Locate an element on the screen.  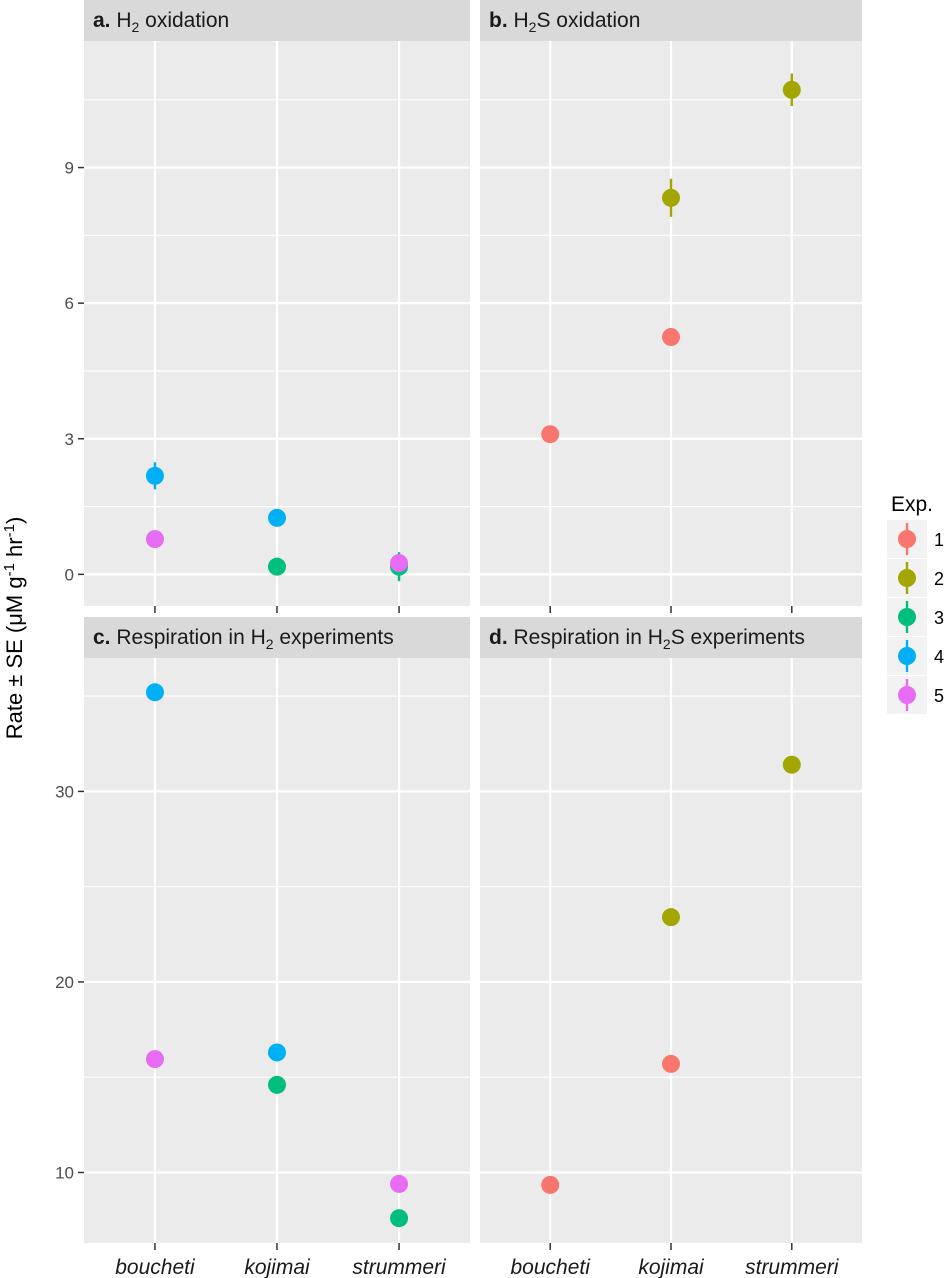
panel-title-text: S experiments is located at coordinates (738, 637).